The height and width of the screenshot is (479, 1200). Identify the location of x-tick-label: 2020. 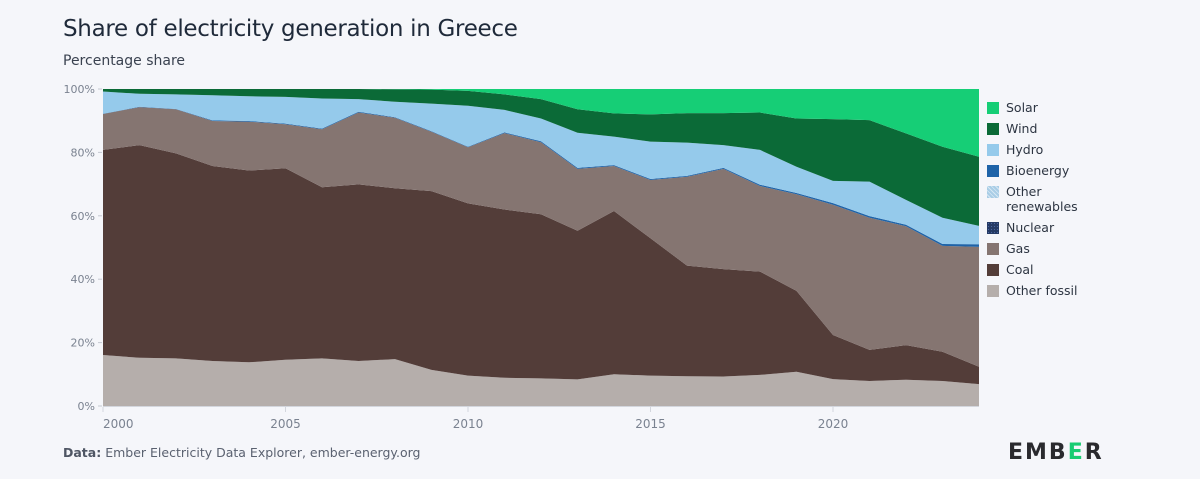
(833, 424).